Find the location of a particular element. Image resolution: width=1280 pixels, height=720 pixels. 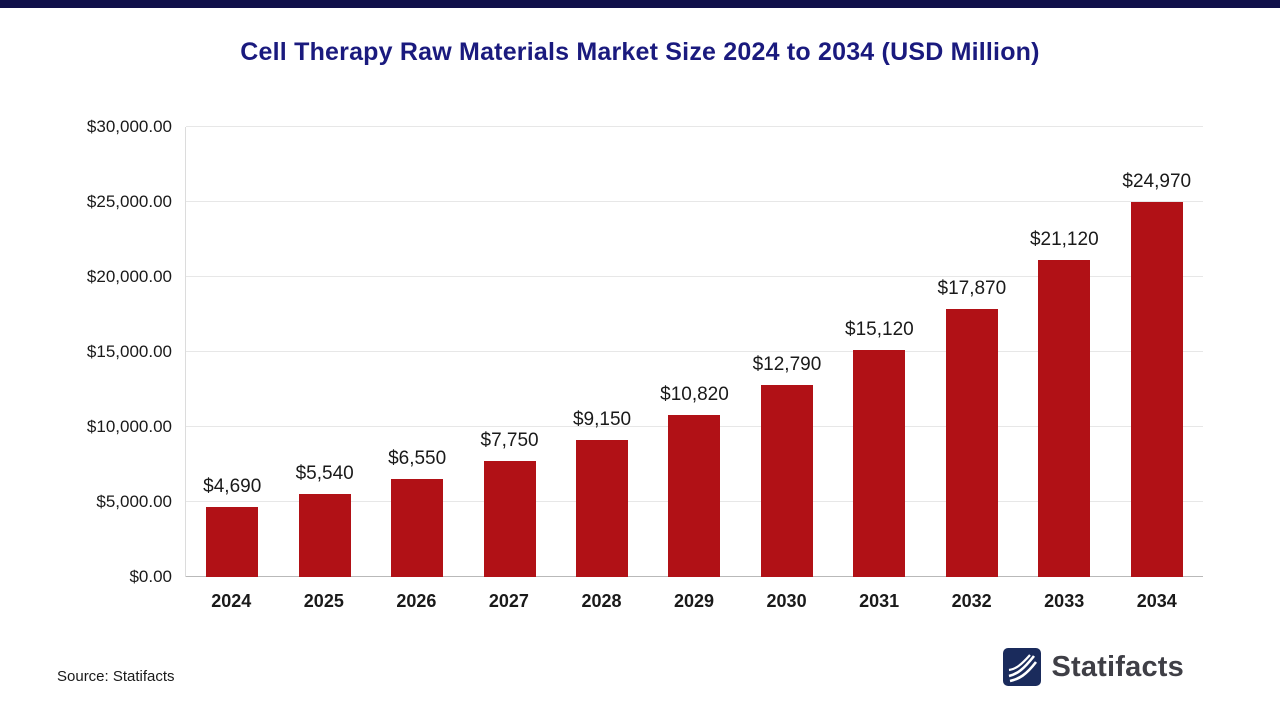

y-tick-label: $20,000.00 is located at coordinates (129, 276).